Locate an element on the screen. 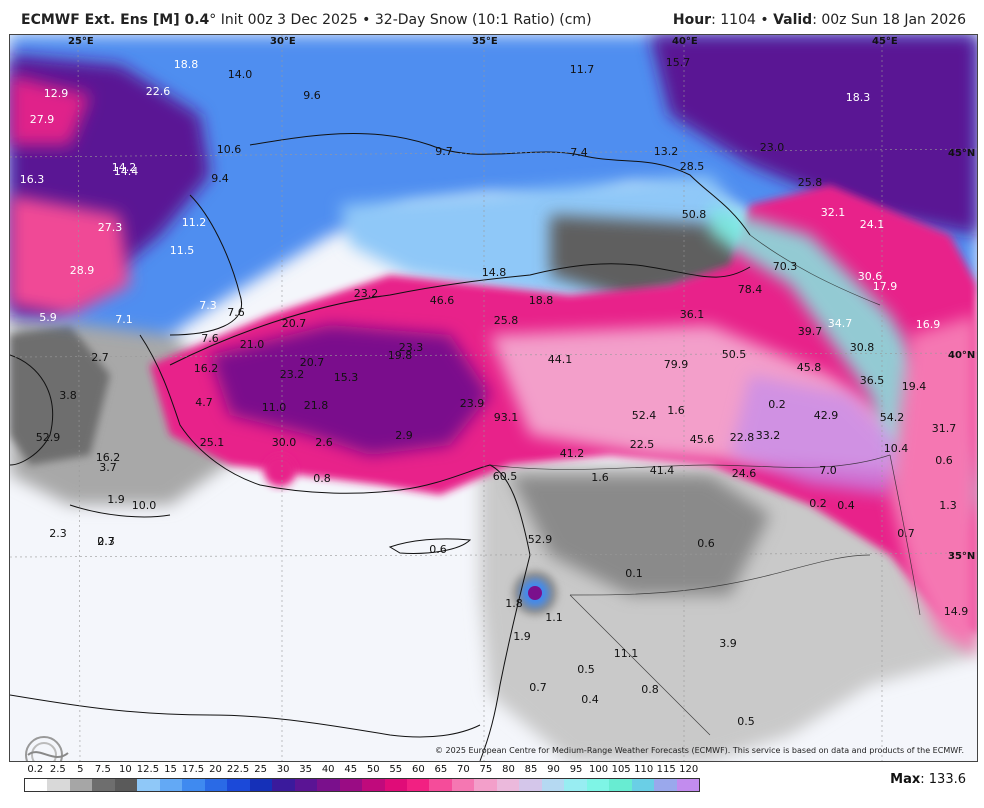 This screenshot has width=984, height=808. snow-value-label: 2.7 is located at coordinates (100, 357).